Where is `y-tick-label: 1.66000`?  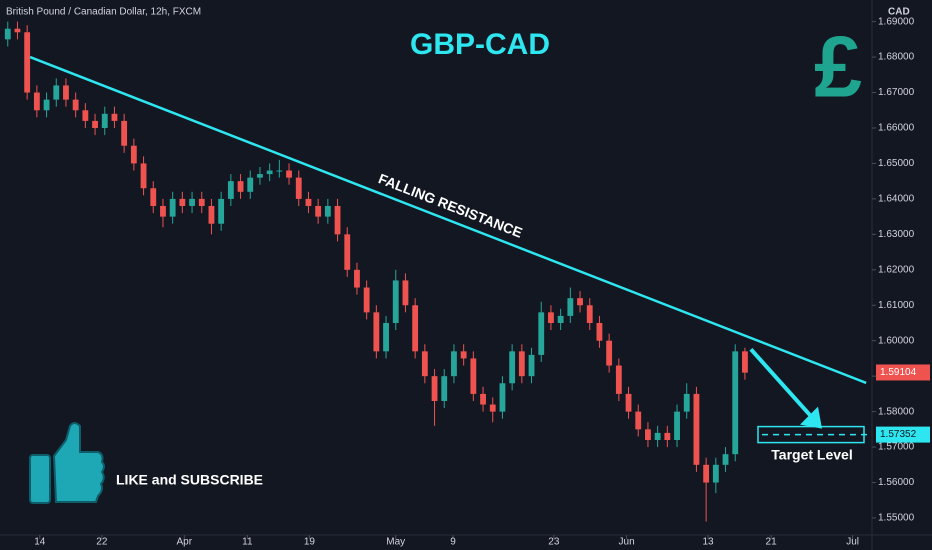
y-tick-label: 1.66000 is located at coordinates (896, 128).